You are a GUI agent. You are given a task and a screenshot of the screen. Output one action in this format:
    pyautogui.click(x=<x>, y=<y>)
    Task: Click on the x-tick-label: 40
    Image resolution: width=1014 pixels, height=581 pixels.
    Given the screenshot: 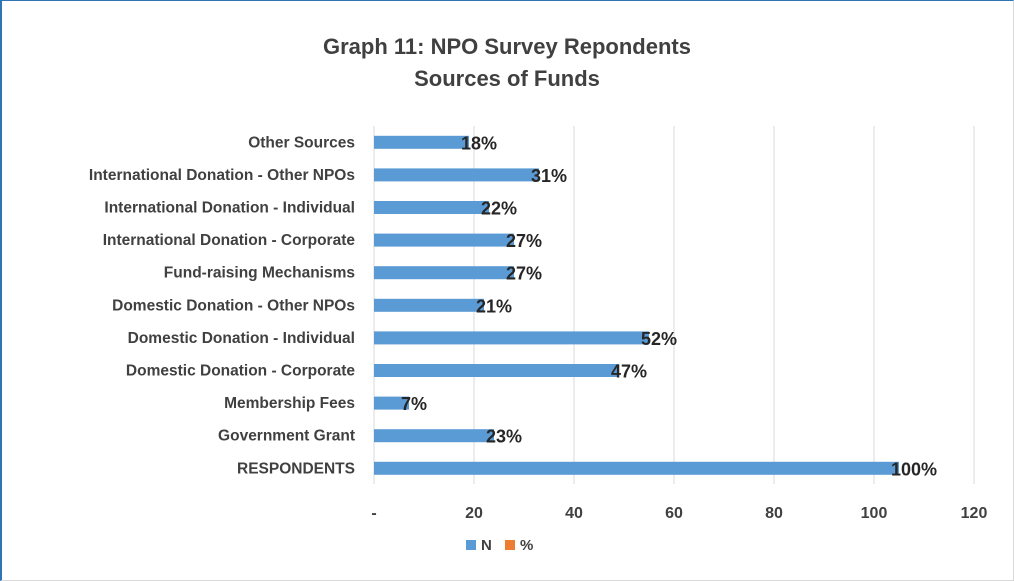 What is the action you would take?
    pyautogui.click(x=574, y=513)
    